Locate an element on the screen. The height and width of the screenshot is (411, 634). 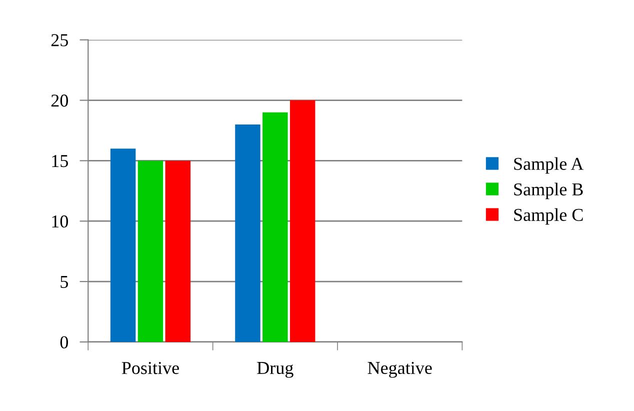
x-tick-label: Negative is located at coordinates (400, 370).